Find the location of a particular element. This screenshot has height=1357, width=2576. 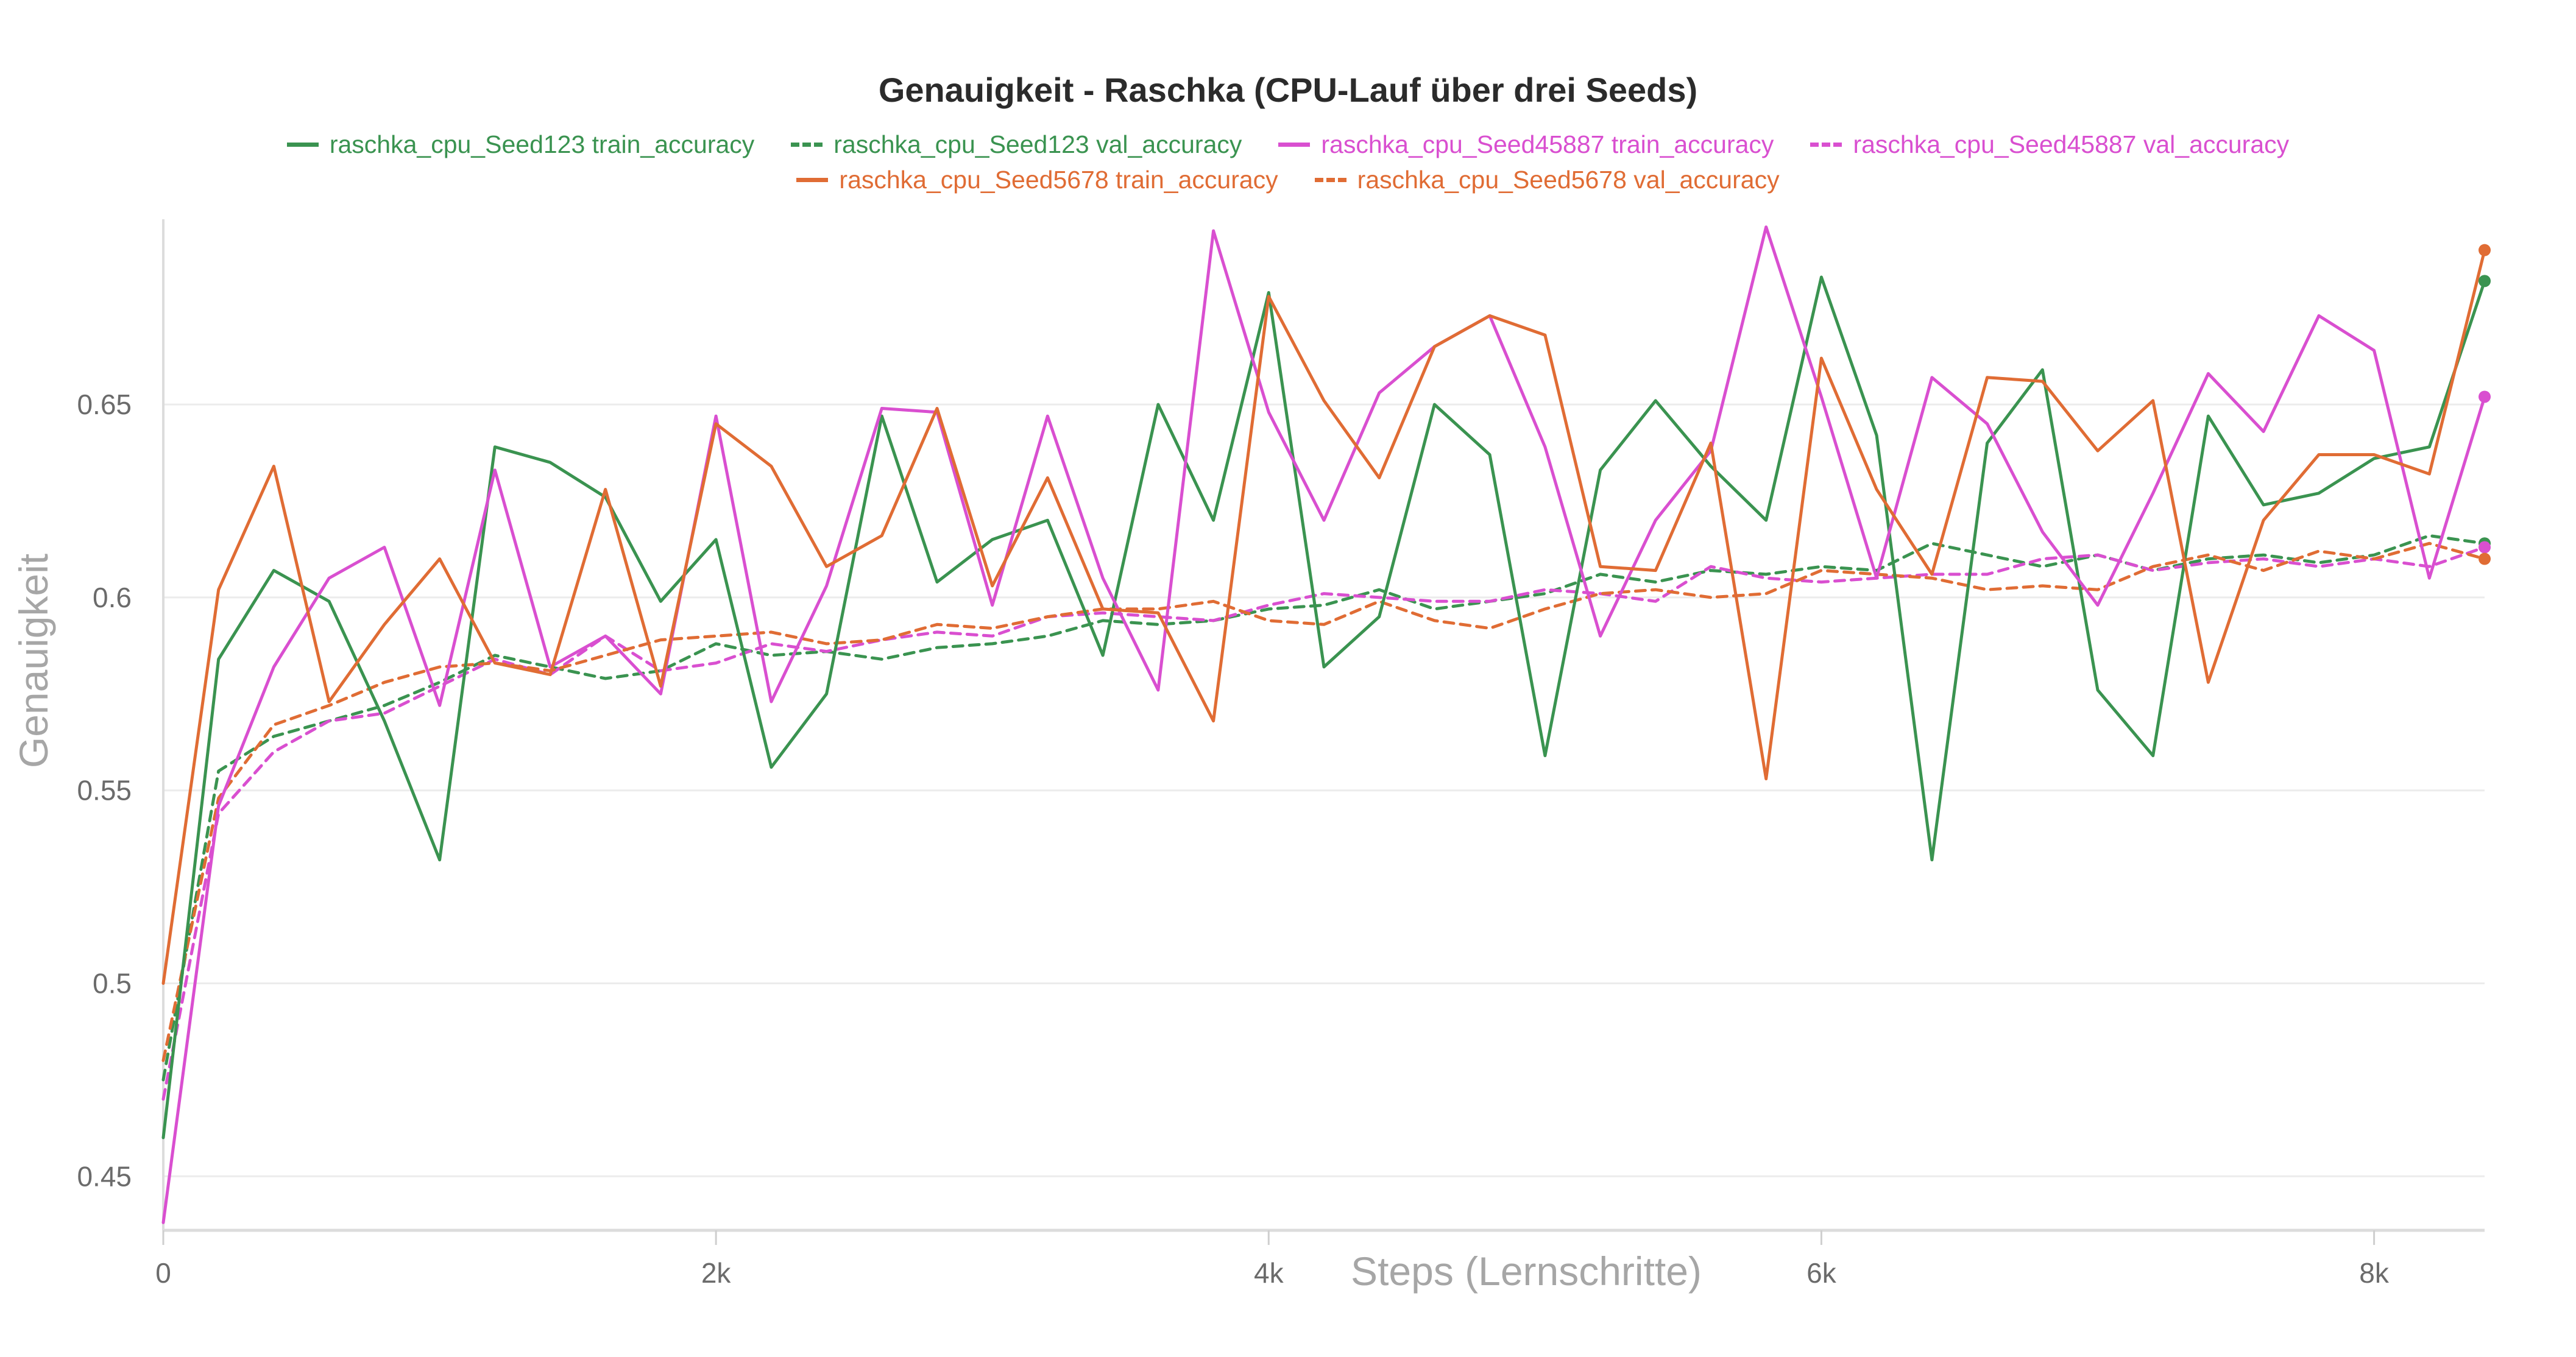

legend-item-seed5678-train: raschka_cpu_Seed5678 train_accuracy is located at coordinates (1037, 180).